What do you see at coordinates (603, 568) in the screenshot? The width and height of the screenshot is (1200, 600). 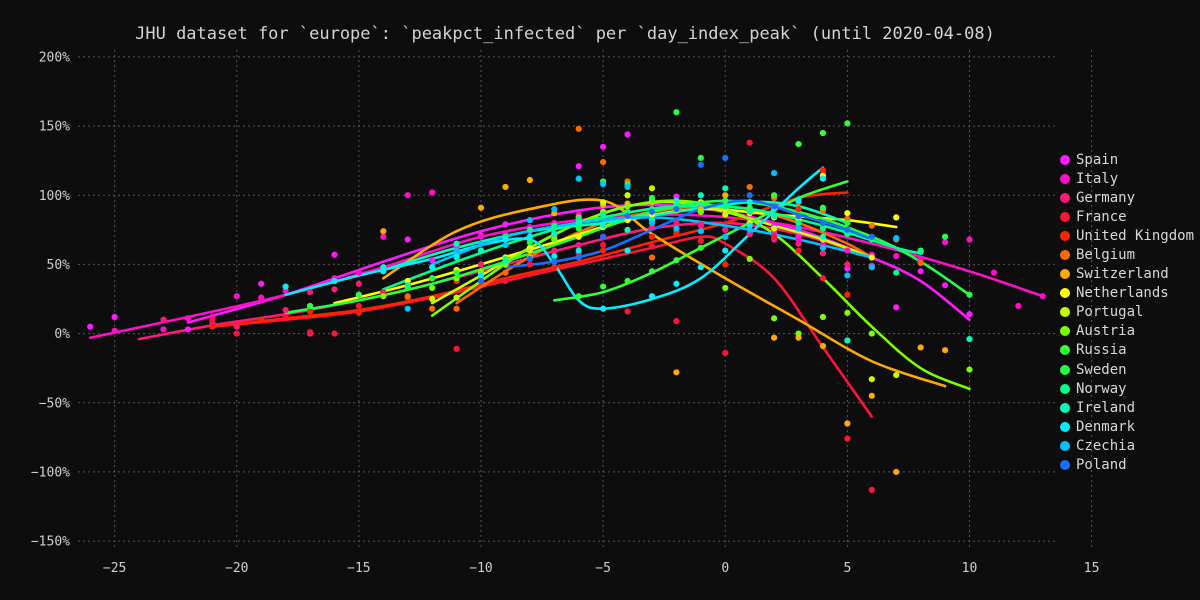 I see `x-tick-label: −5` at bounding box center [603, 568].